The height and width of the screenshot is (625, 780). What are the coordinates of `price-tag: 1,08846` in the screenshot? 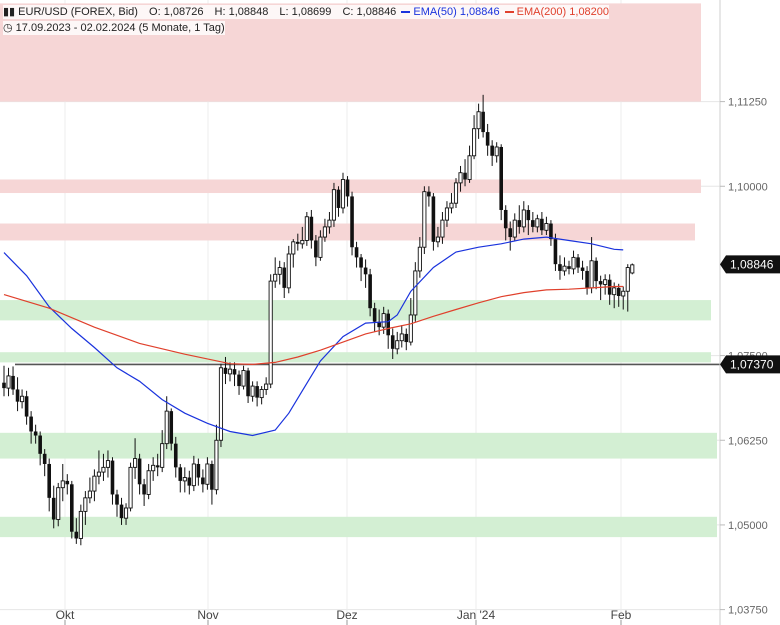 It's located at (750, 264).